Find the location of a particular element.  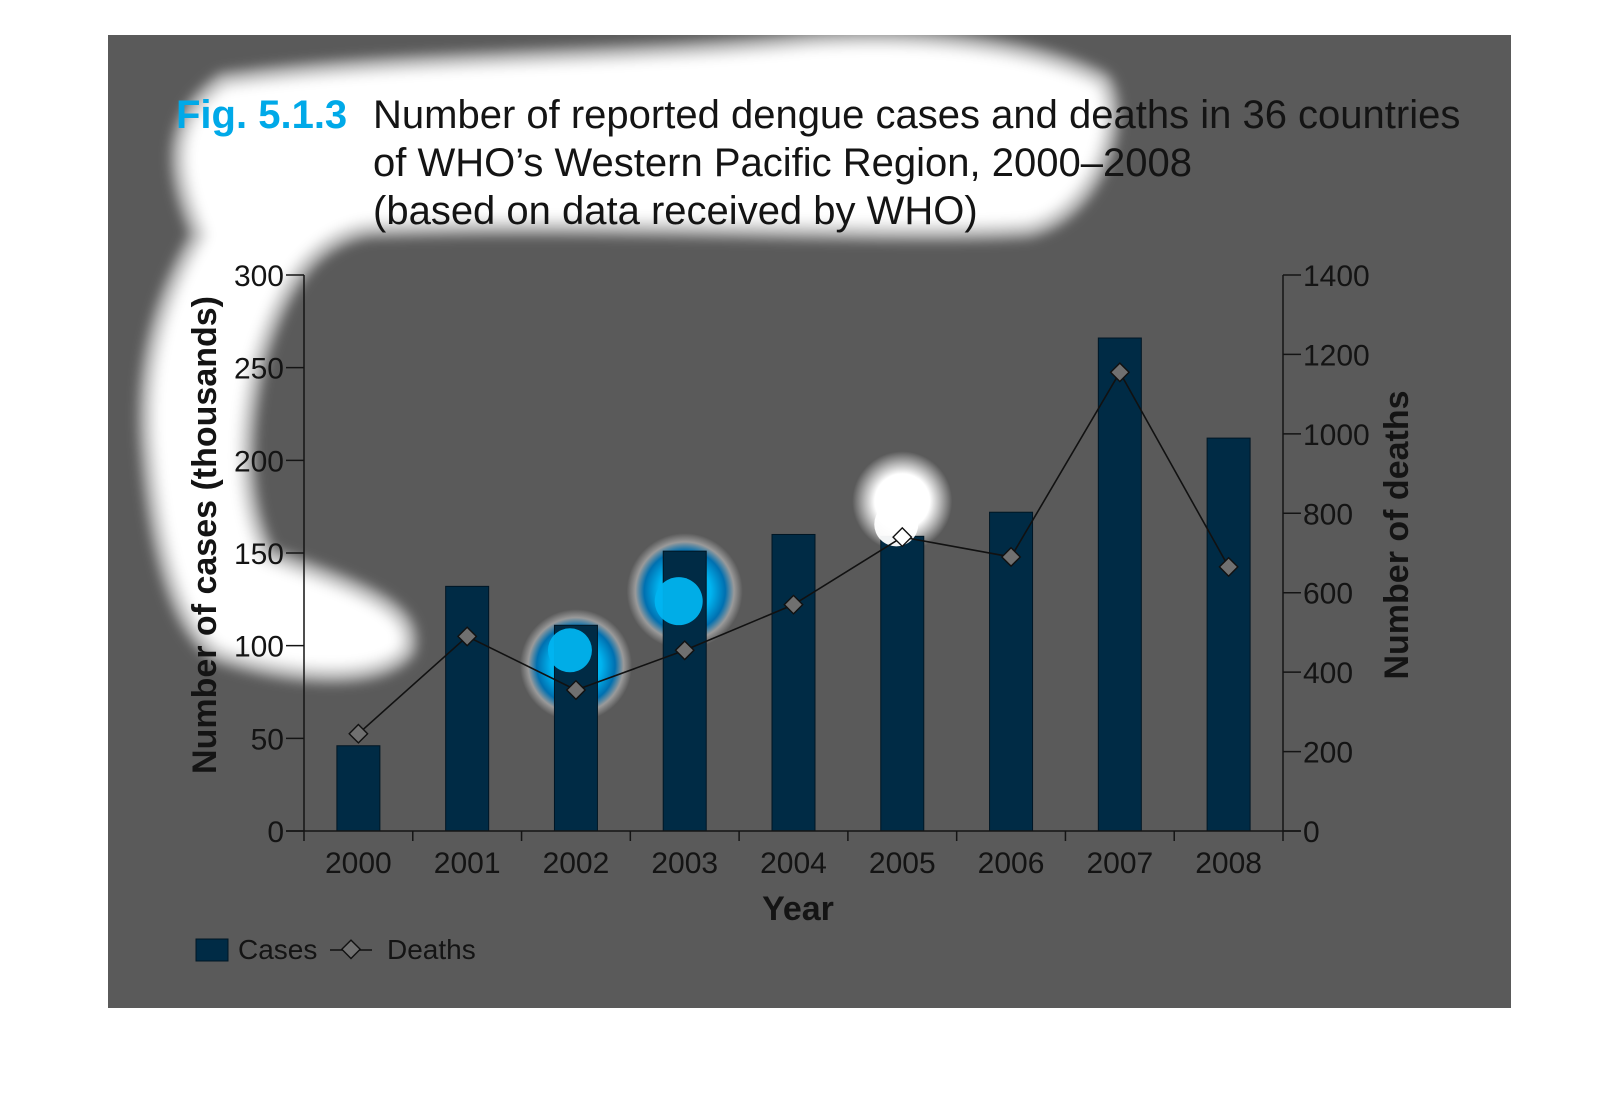

y-tick-label-left: 250 is located at coordinates (259, 369).